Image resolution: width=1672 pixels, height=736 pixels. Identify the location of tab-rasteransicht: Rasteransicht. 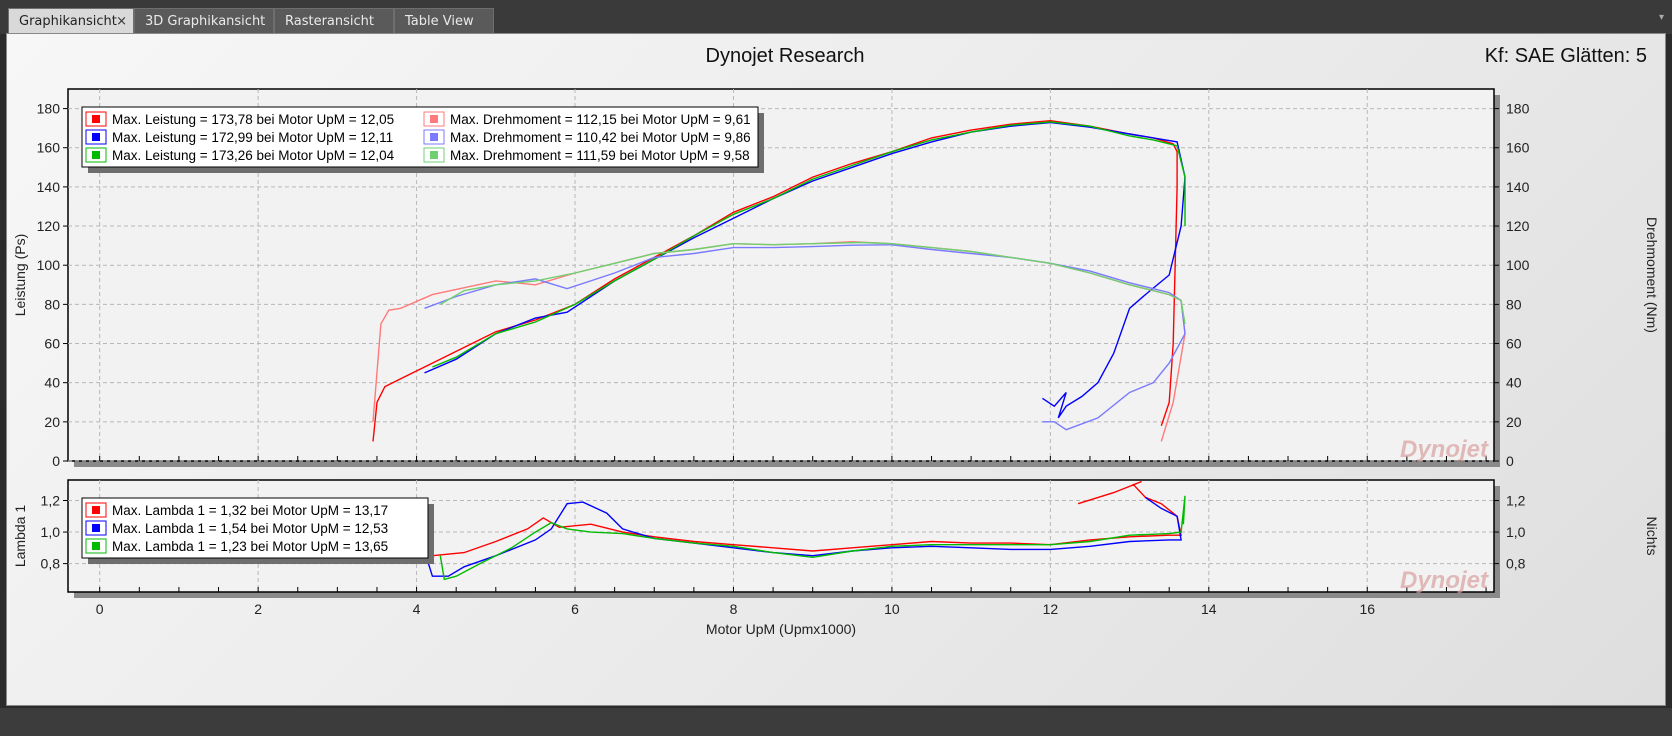
(334, 20).